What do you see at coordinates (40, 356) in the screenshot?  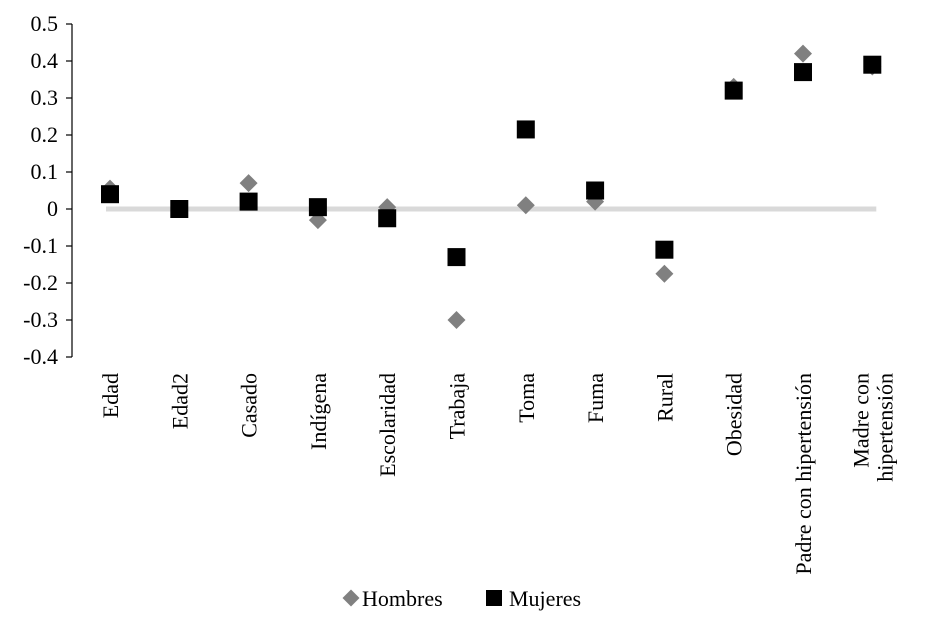 I see `y-tick-label: -0.4` at bounding box center [40, 356].